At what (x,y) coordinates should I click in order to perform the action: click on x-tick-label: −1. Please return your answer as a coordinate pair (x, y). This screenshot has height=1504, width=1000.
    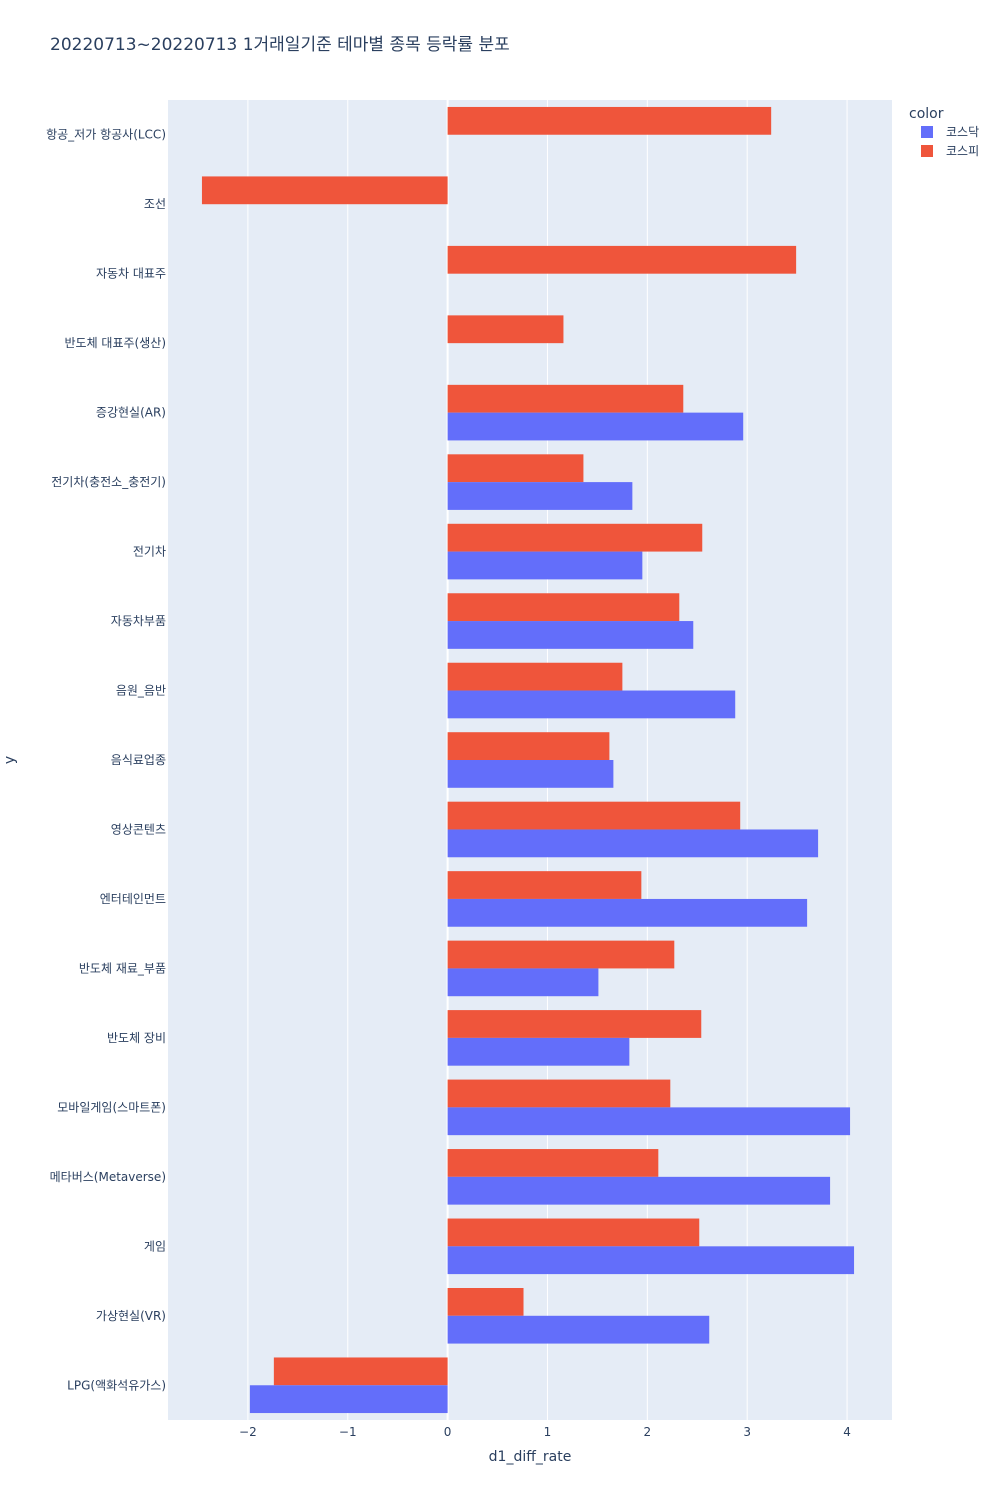
    Looking at the image, I should click on (348, 1432).